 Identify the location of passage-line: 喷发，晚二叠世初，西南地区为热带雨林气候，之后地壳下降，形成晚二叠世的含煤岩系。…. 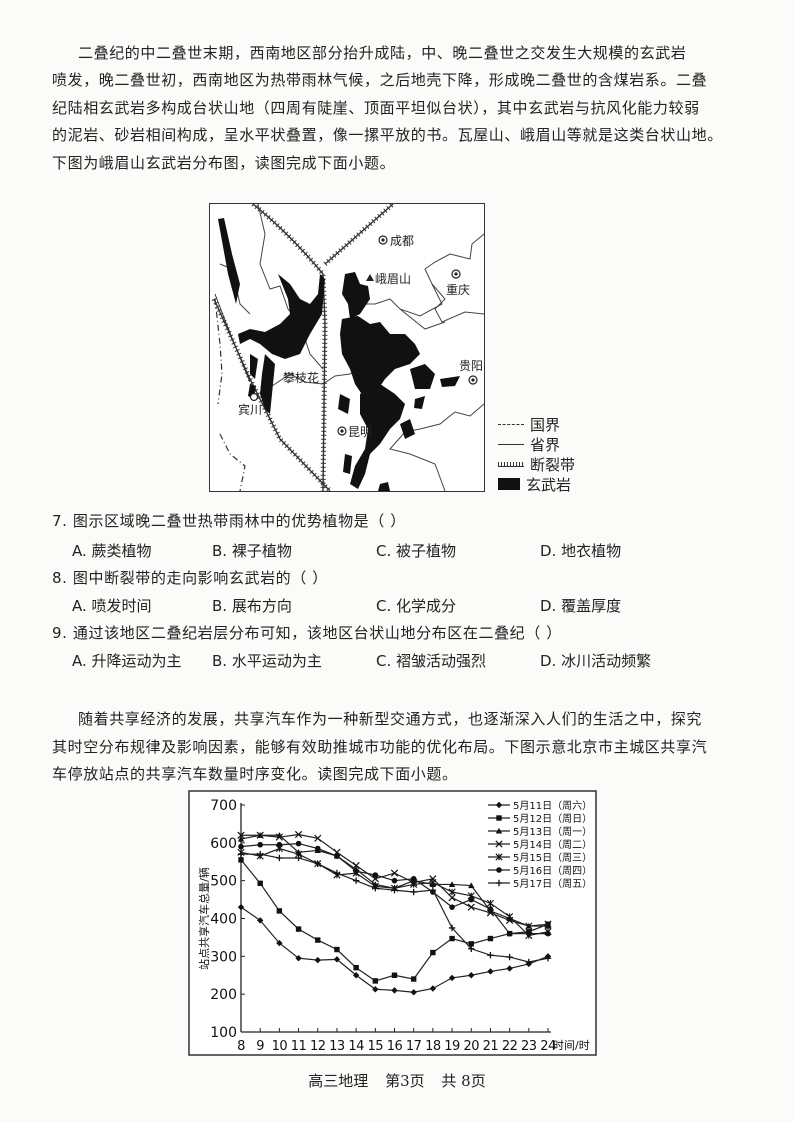
(380, 80).